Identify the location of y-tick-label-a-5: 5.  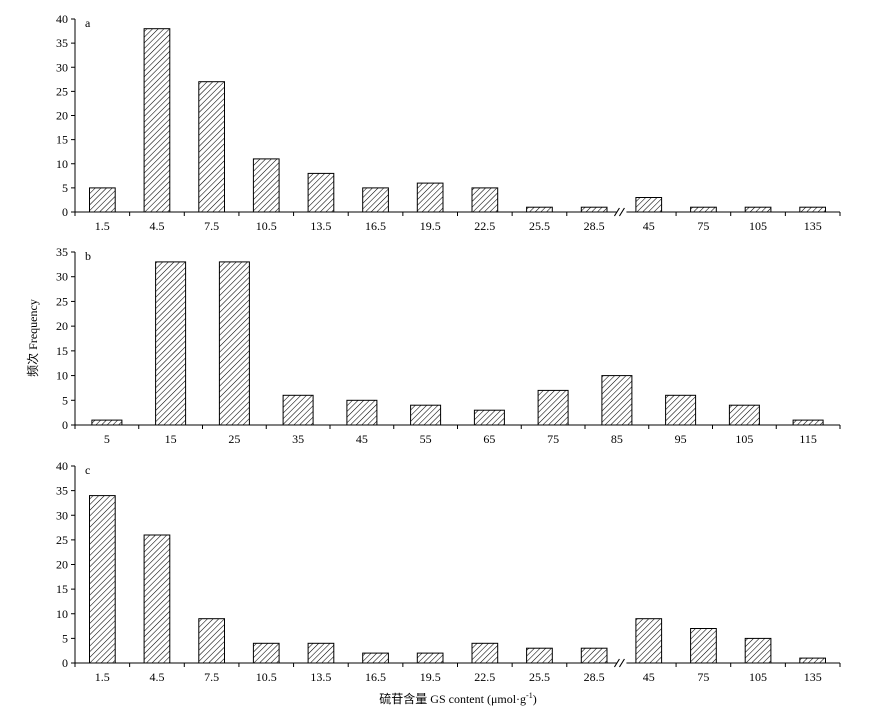
(65, 188).